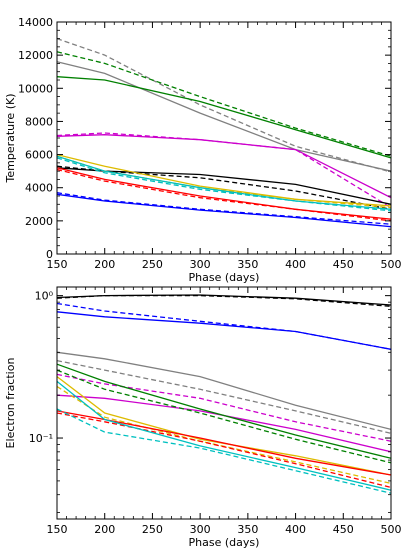 This screenshot has width=415, height=554. Describe the element at coordinates (10, 139) in the screenshot. I see `y-axis-label: Temperature (K)` at that location.